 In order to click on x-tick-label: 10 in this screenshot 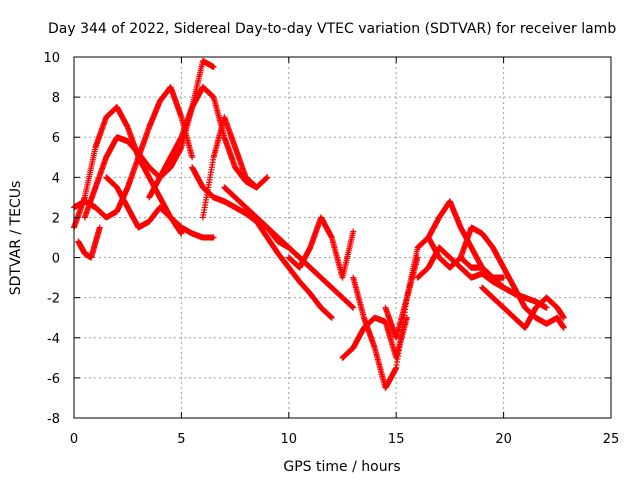, I will do `click(289, 439)`.